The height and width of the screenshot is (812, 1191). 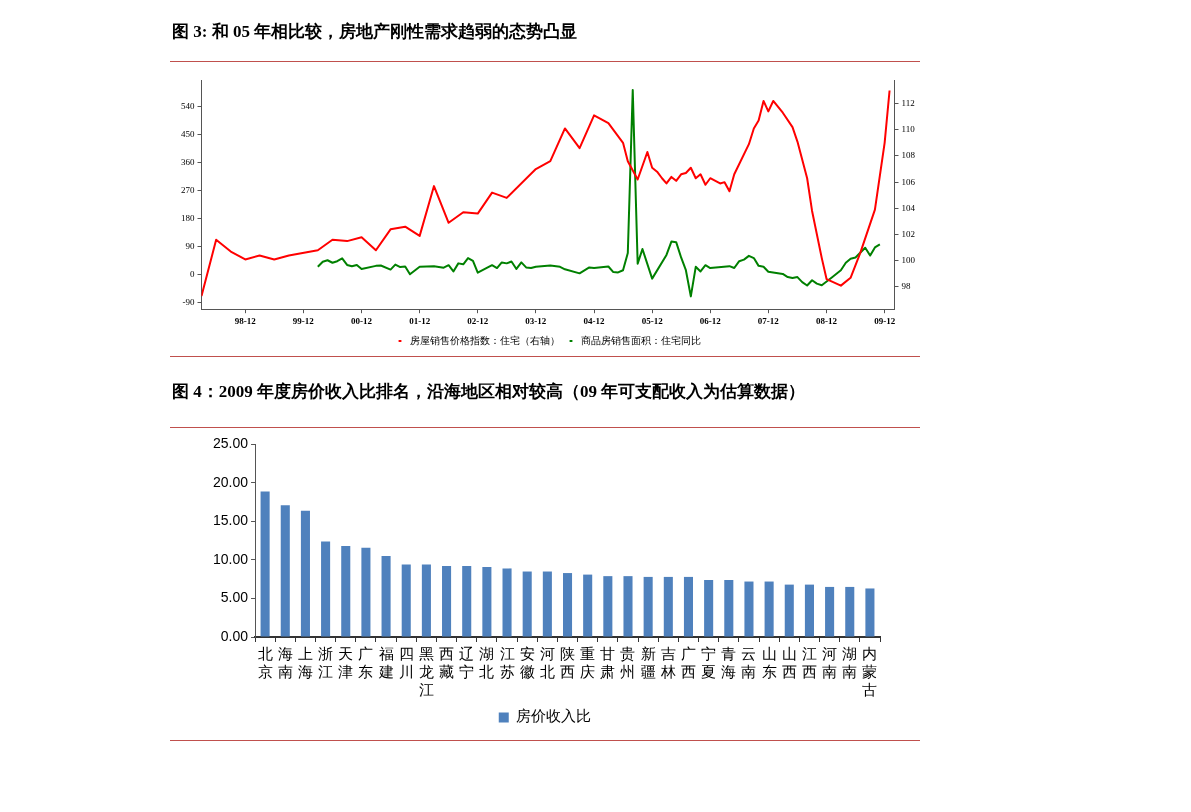 What do you see at coordinates (245, 320) in the screenshot?
I see `x-tick-label: 98-12` at bounding box center [245, 320].